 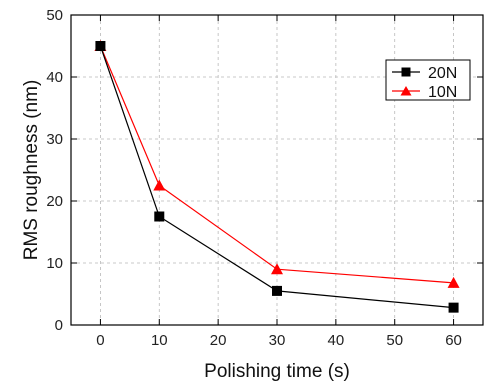 What do you see at coordinates (100, 340) in the screenshot?
I see `x-tick-label: 0` at bounding box center [100, 340].